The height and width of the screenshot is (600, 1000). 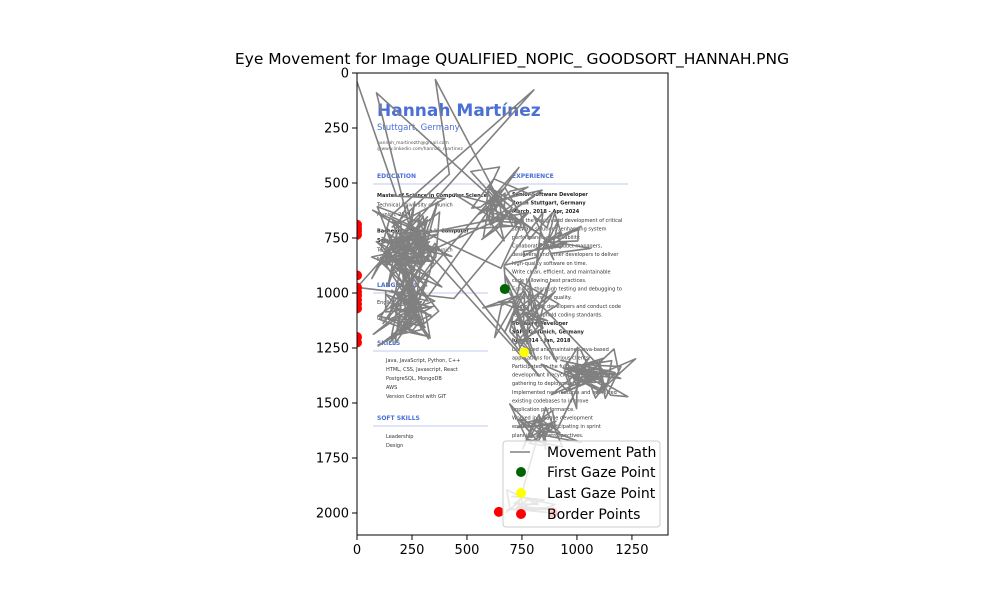 What do you see at coordinates (560, 350) in the screenshot?
I see `resume-text-line: Developed and maintained Java-based` at bounding box center [560, 350].